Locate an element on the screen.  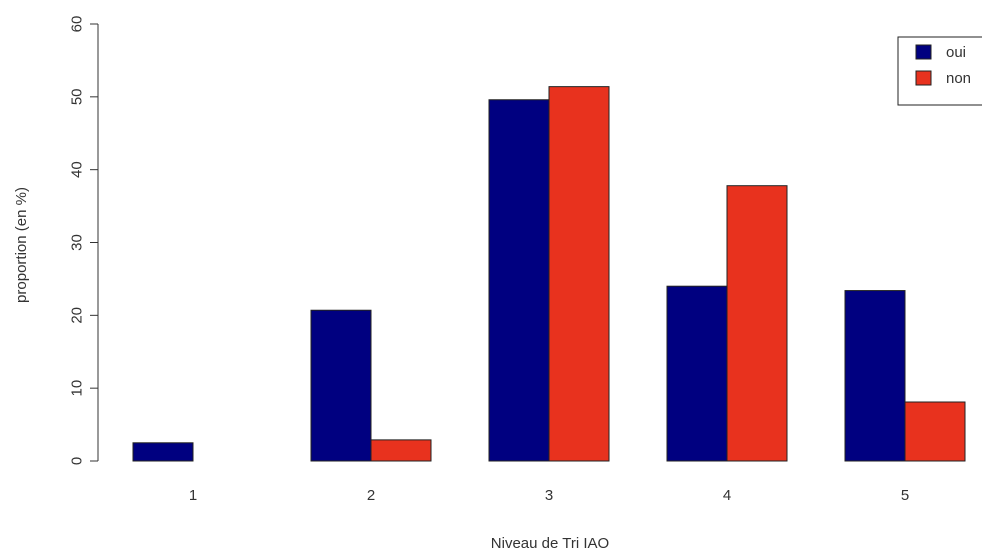
legend-box is located at coordinates (939, 71).